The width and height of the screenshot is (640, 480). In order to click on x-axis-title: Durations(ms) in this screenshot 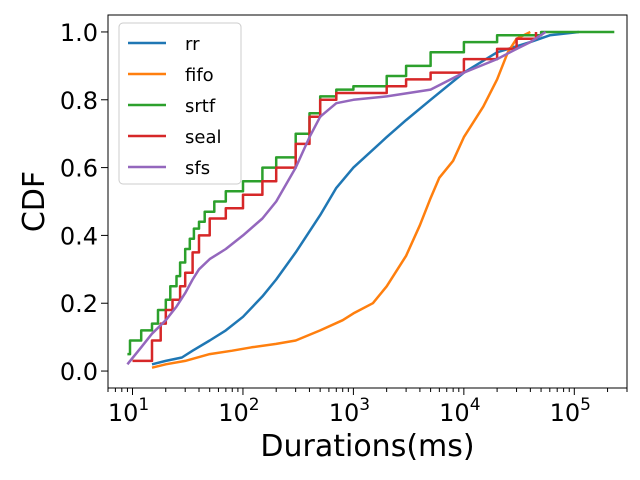, I will do `click(367, 446)`.